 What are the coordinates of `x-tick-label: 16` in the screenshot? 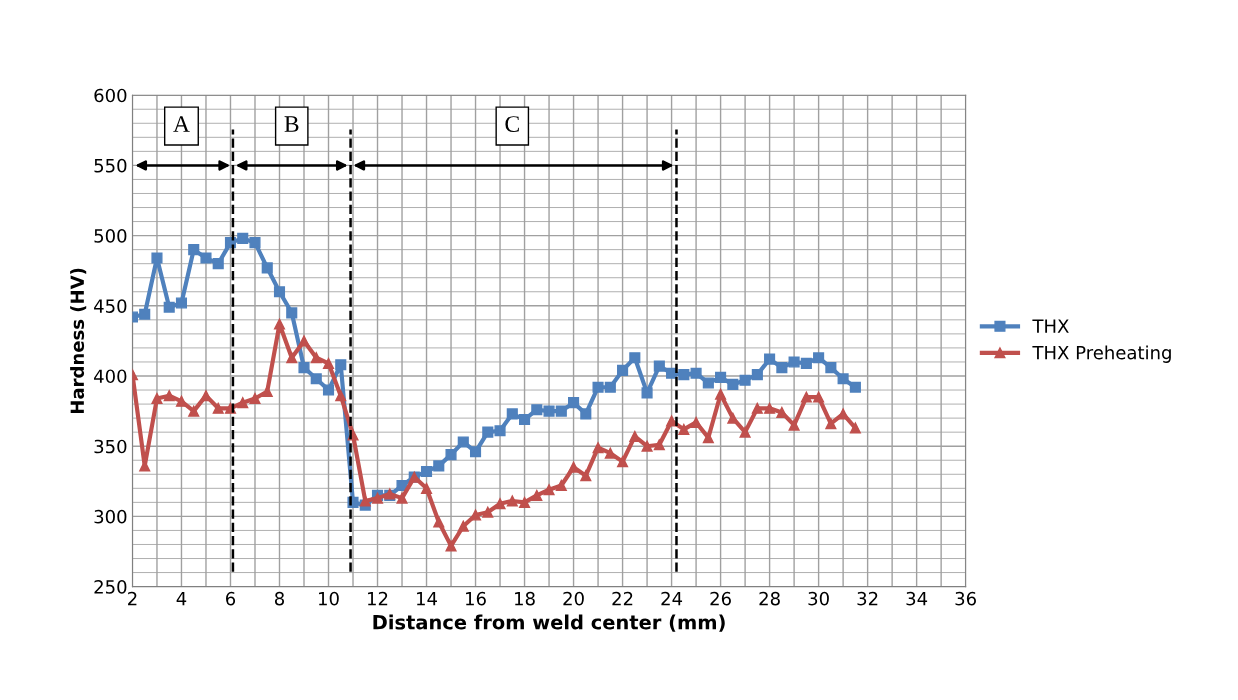 It's located at (476, 598).